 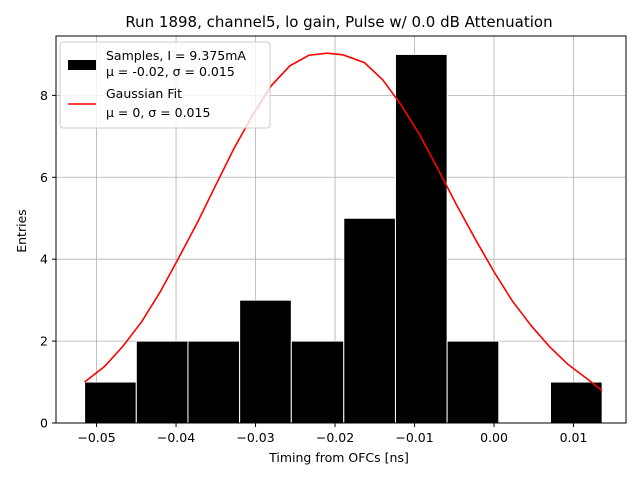 What do you see at coordinates (574, 437) in the screenshot?
I see `x-tick-label: 0.01` at bounding box center [574, 437].